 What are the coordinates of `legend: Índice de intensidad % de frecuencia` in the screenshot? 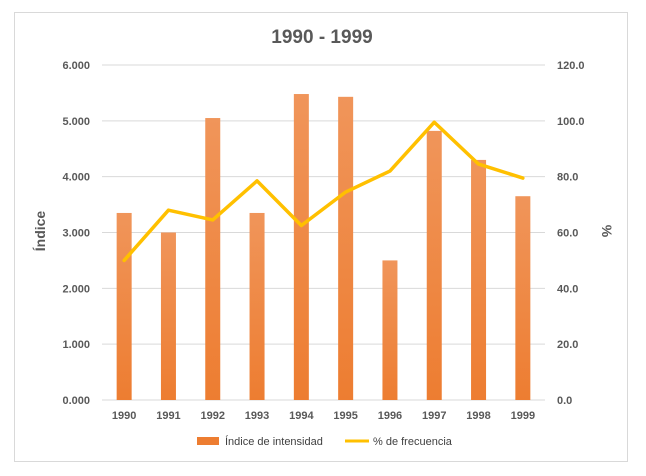 It's located at (325, 441).